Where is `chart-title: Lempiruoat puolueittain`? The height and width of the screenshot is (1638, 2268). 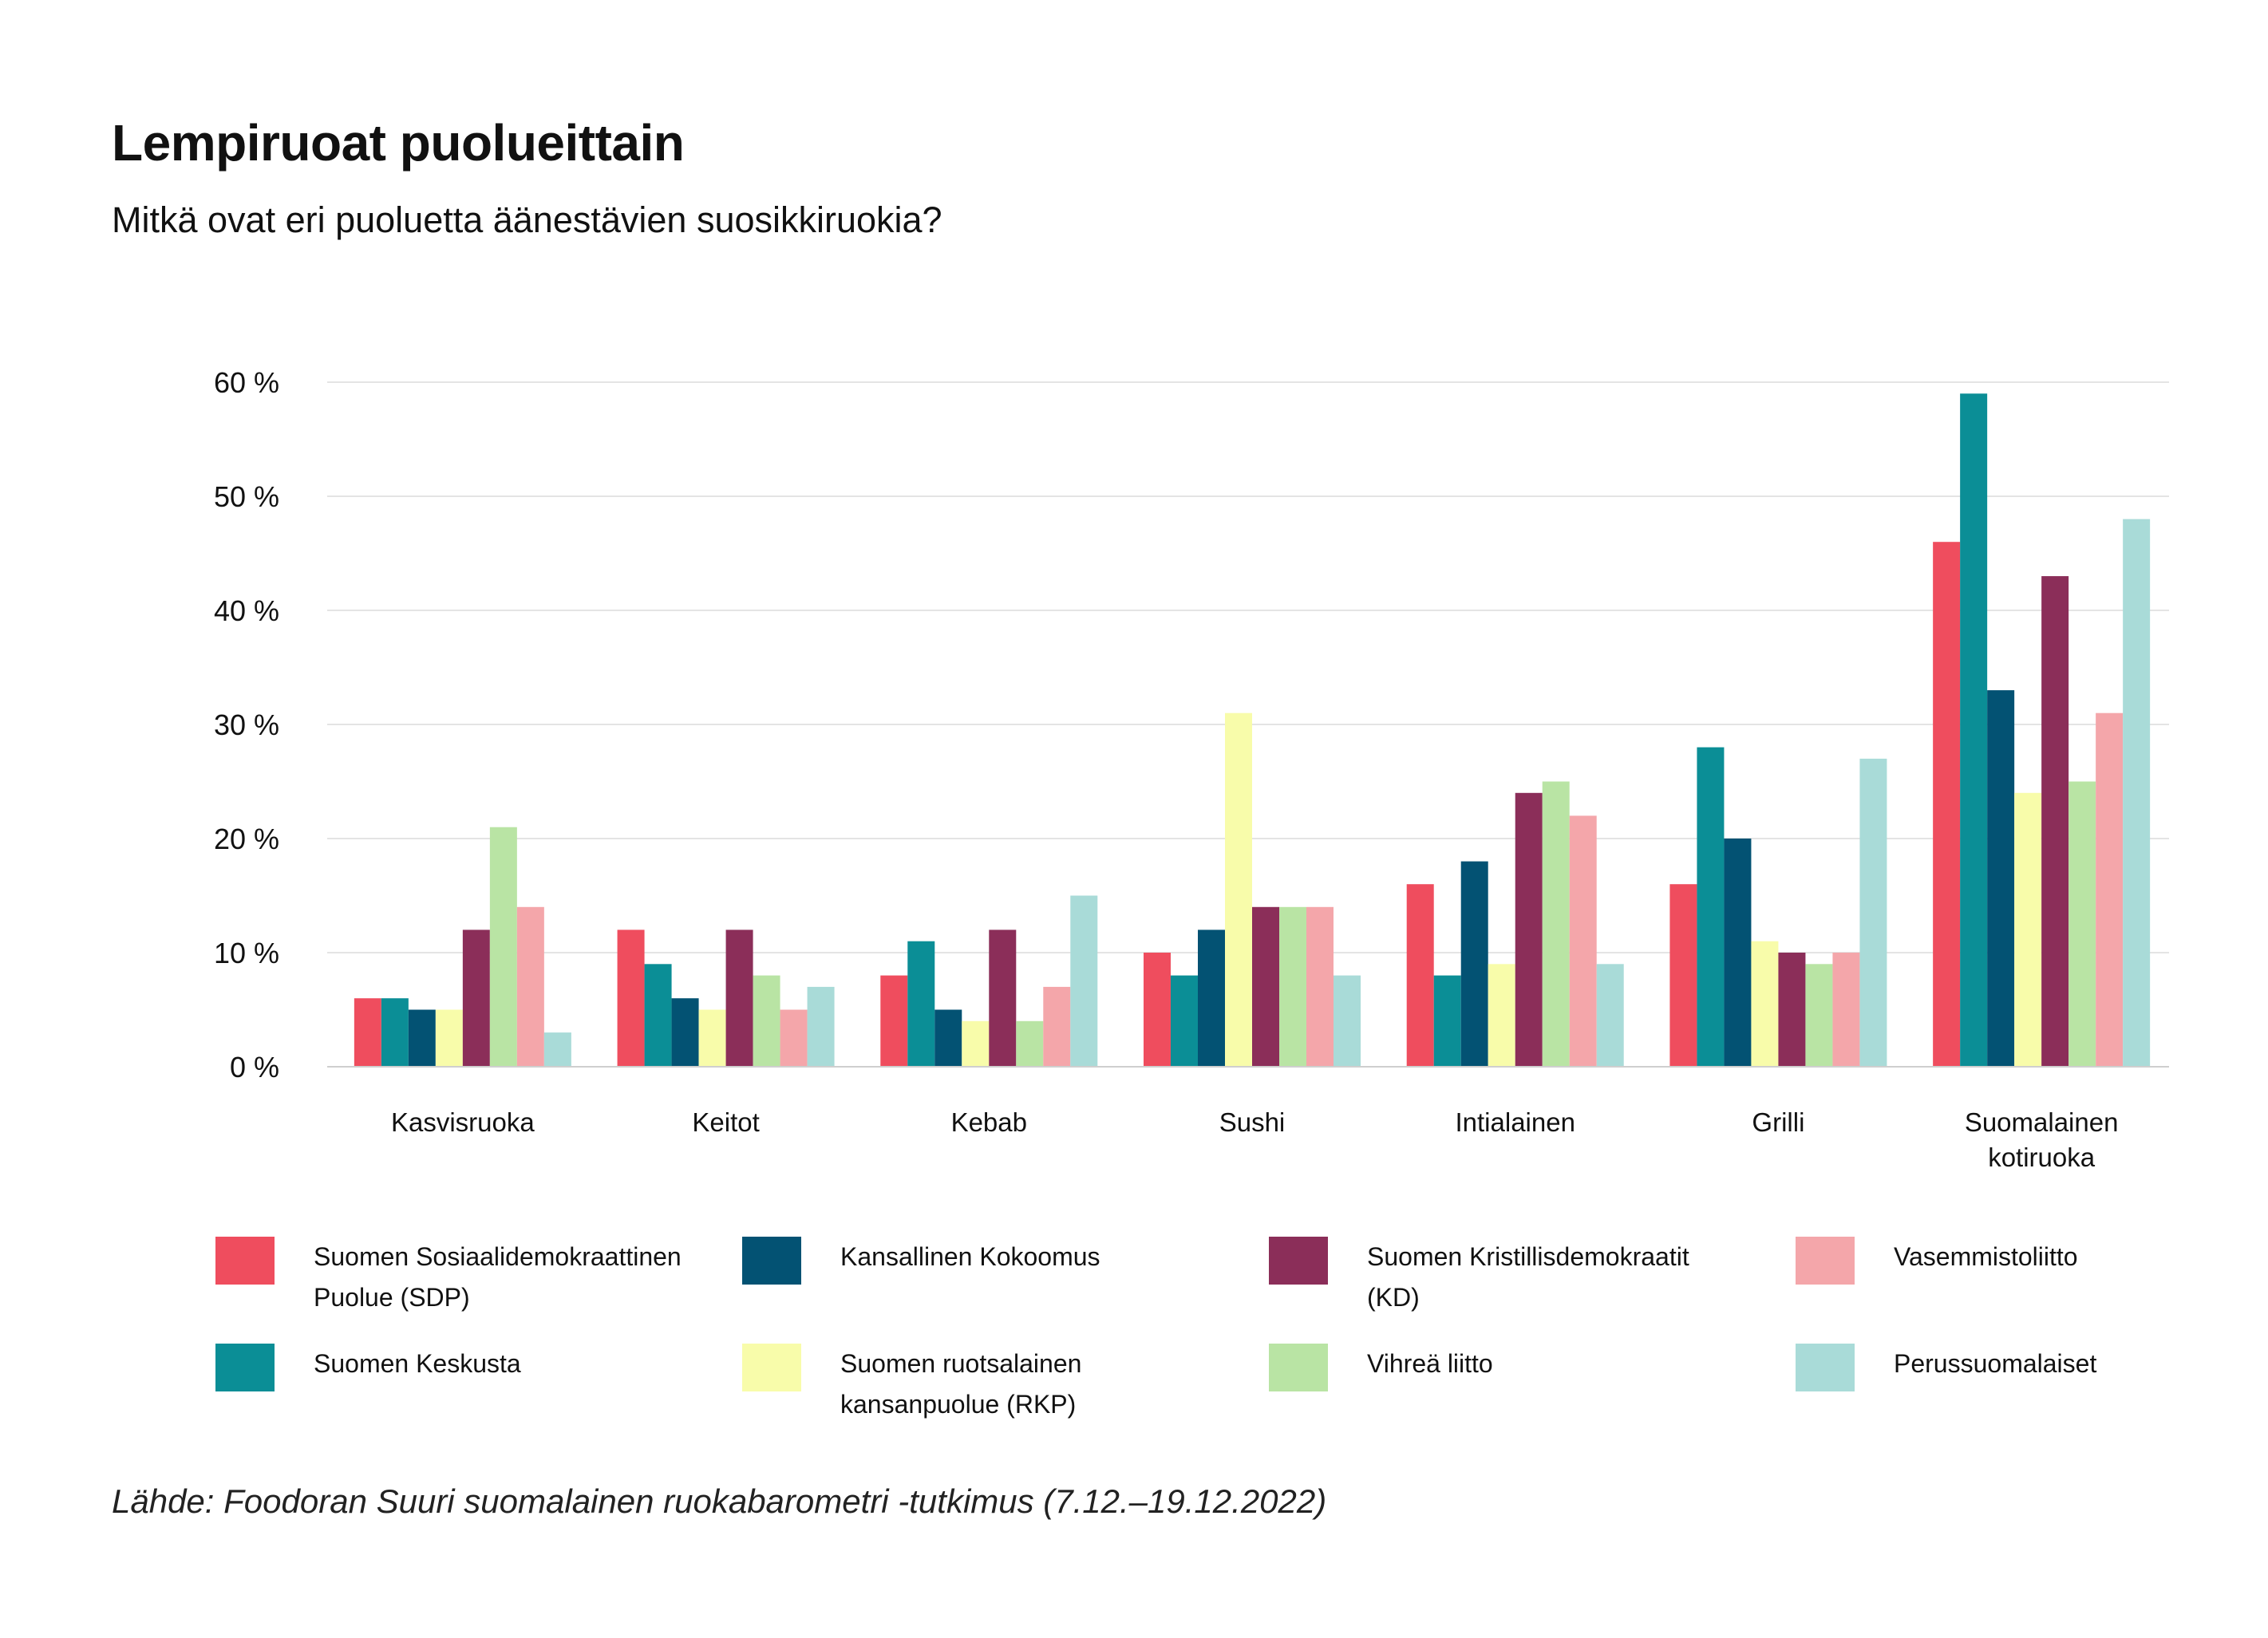
chart-title: Lempiruoat puolueittain is located at coordinates (399, 143).